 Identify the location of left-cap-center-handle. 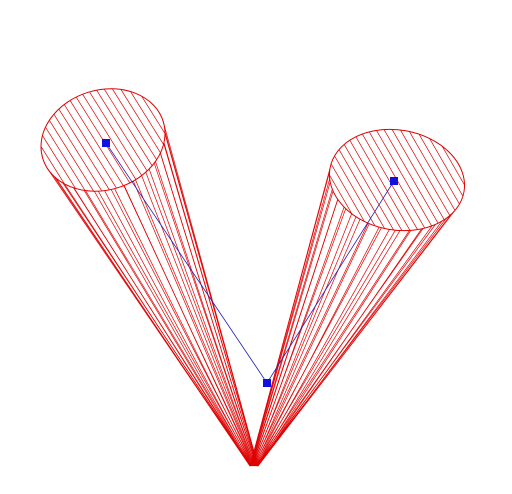
(106, 143).